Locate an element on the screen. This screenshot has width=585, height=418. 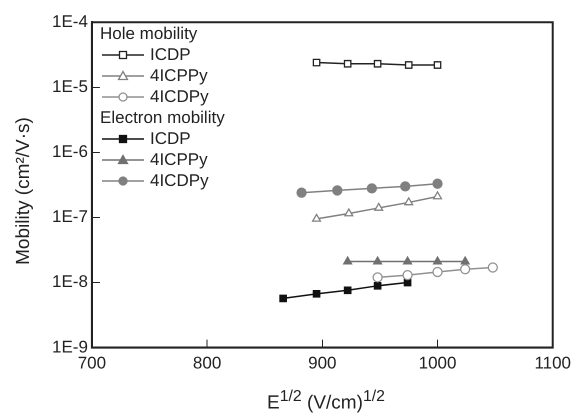
x-axis-title: E$^{1/2}$ (V/cm)$^{1/2}$ is located at coordinates (326, 401).